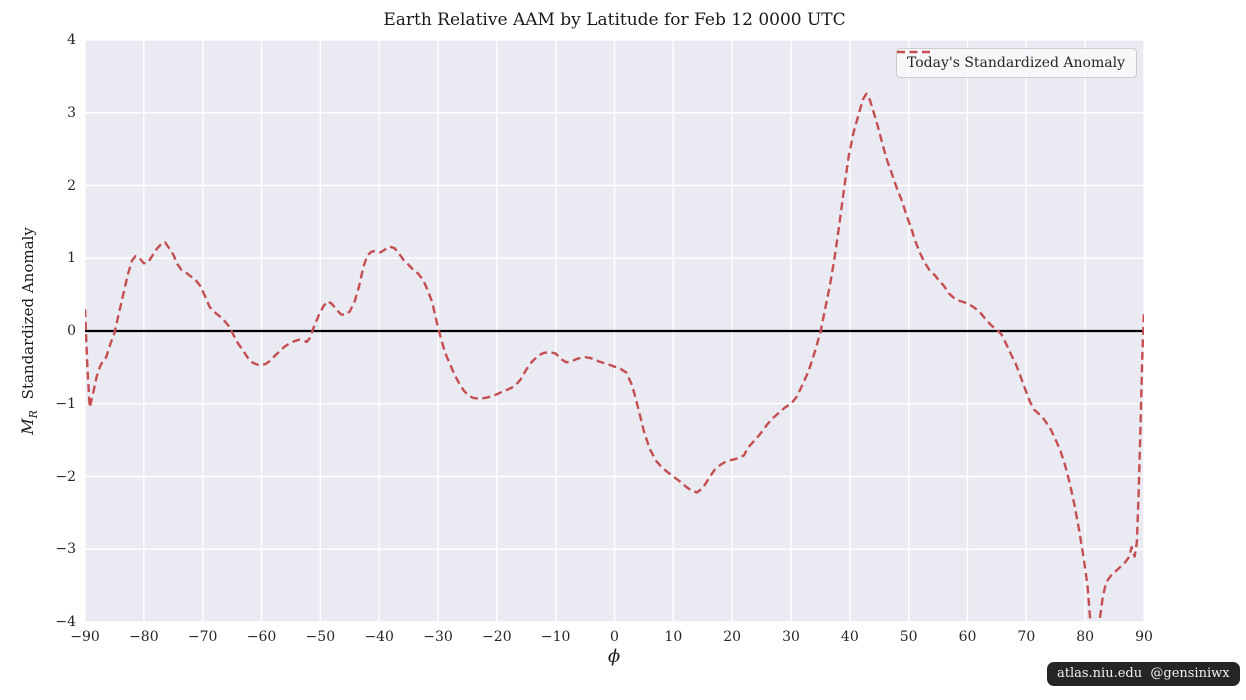  I want to click on y-tick-label: 0, so click(71, 331).